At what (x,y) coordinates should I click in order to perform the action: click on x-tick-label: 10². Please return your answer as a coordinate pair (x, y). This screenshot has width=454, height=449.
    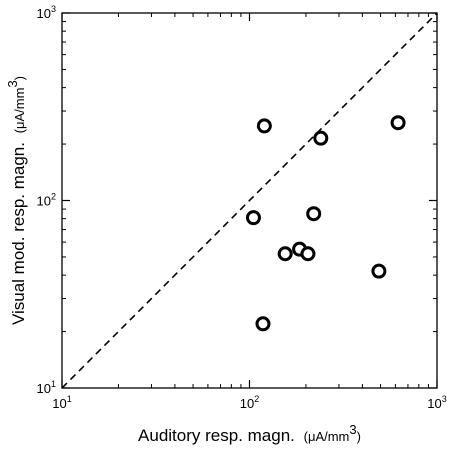
    Looking at the image, I should click on (249, 402).